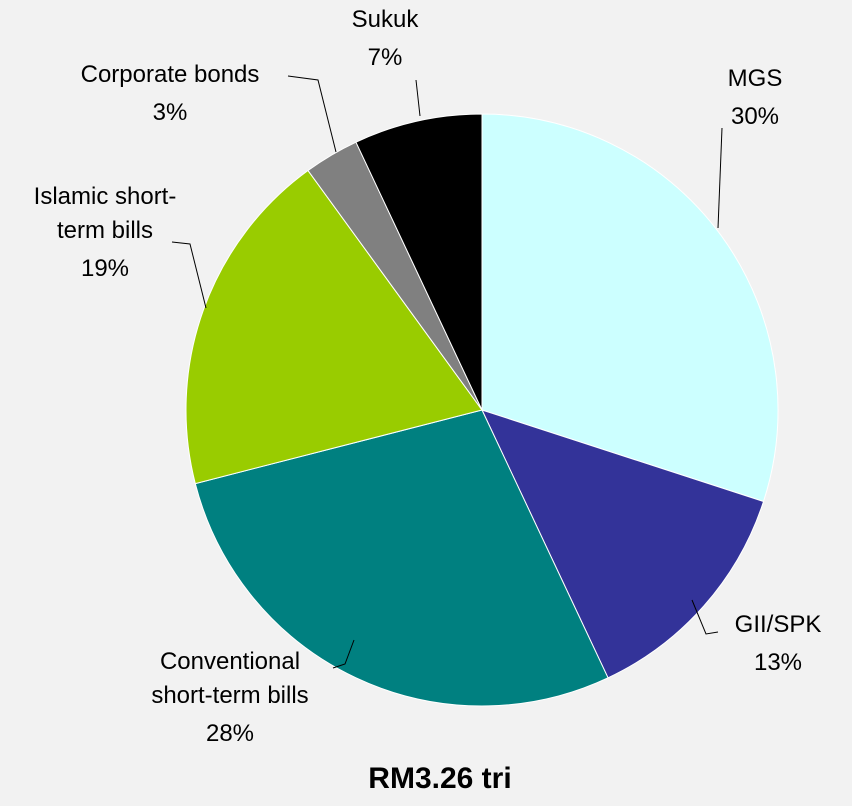 This screenshot has height=806, width=852. What do you see at coordinates (755, 78) in the screenshot?
I see `slice-label: MGS` at bounding box center [755, 78].